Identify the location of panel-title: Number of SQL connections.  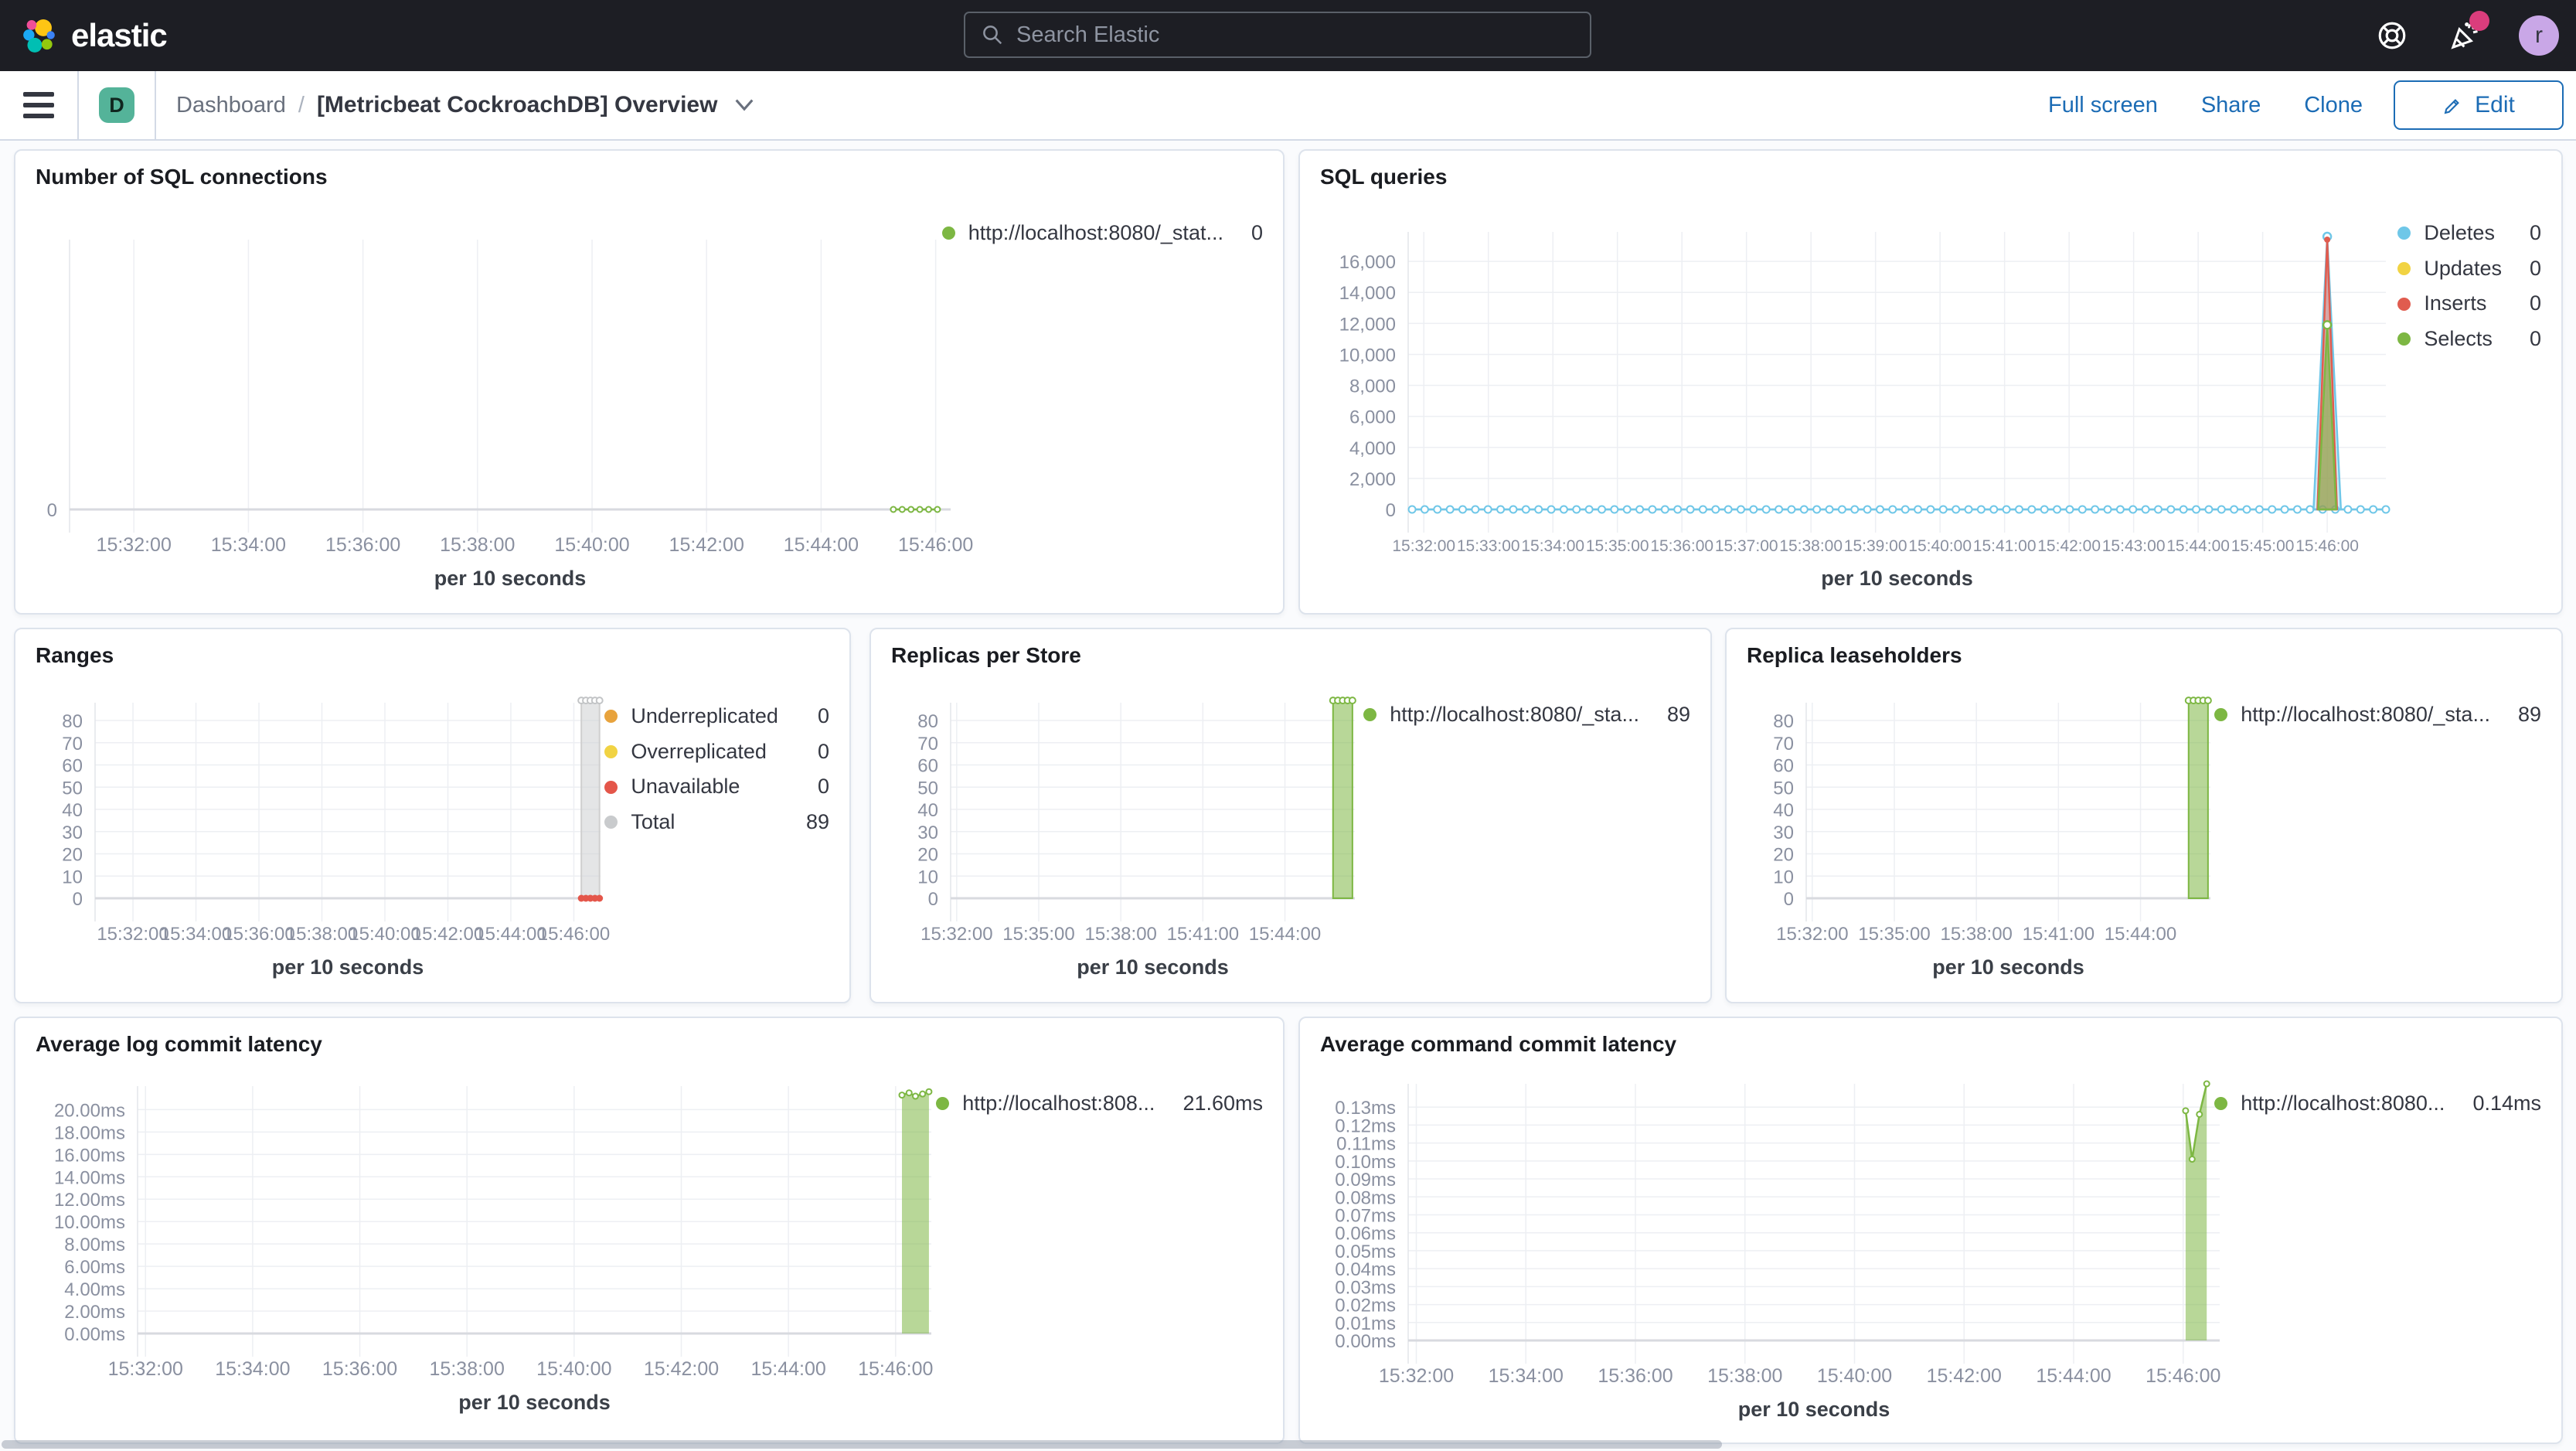
(182, 177).